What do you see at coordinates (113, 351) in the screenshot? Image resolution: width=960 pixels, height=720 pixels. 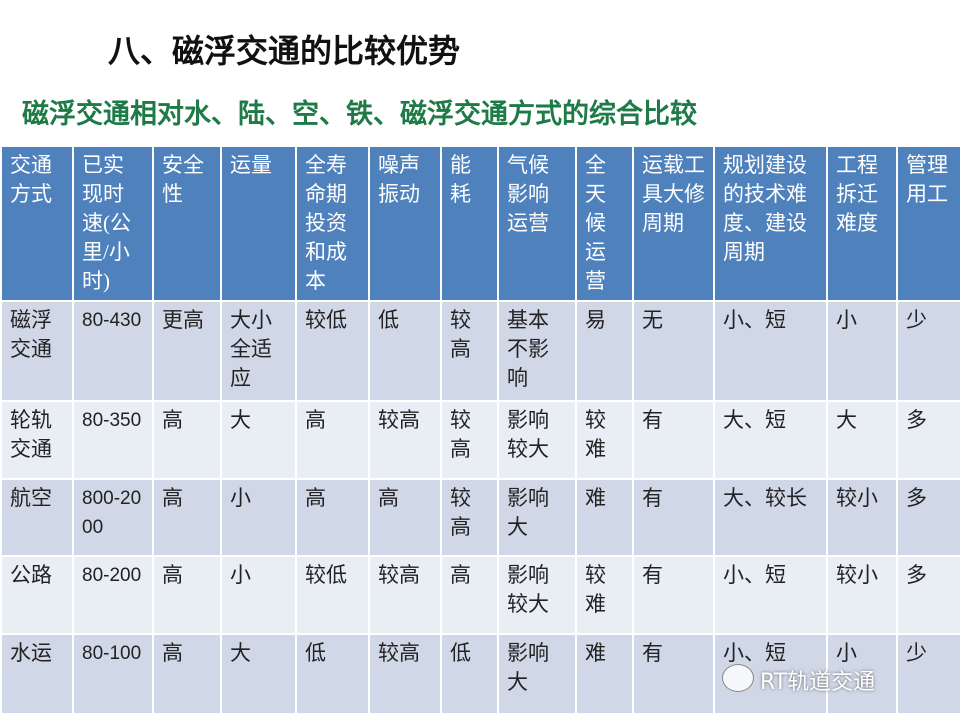 I see `speed-cell: 80-430` at bounding box center [113, 351].